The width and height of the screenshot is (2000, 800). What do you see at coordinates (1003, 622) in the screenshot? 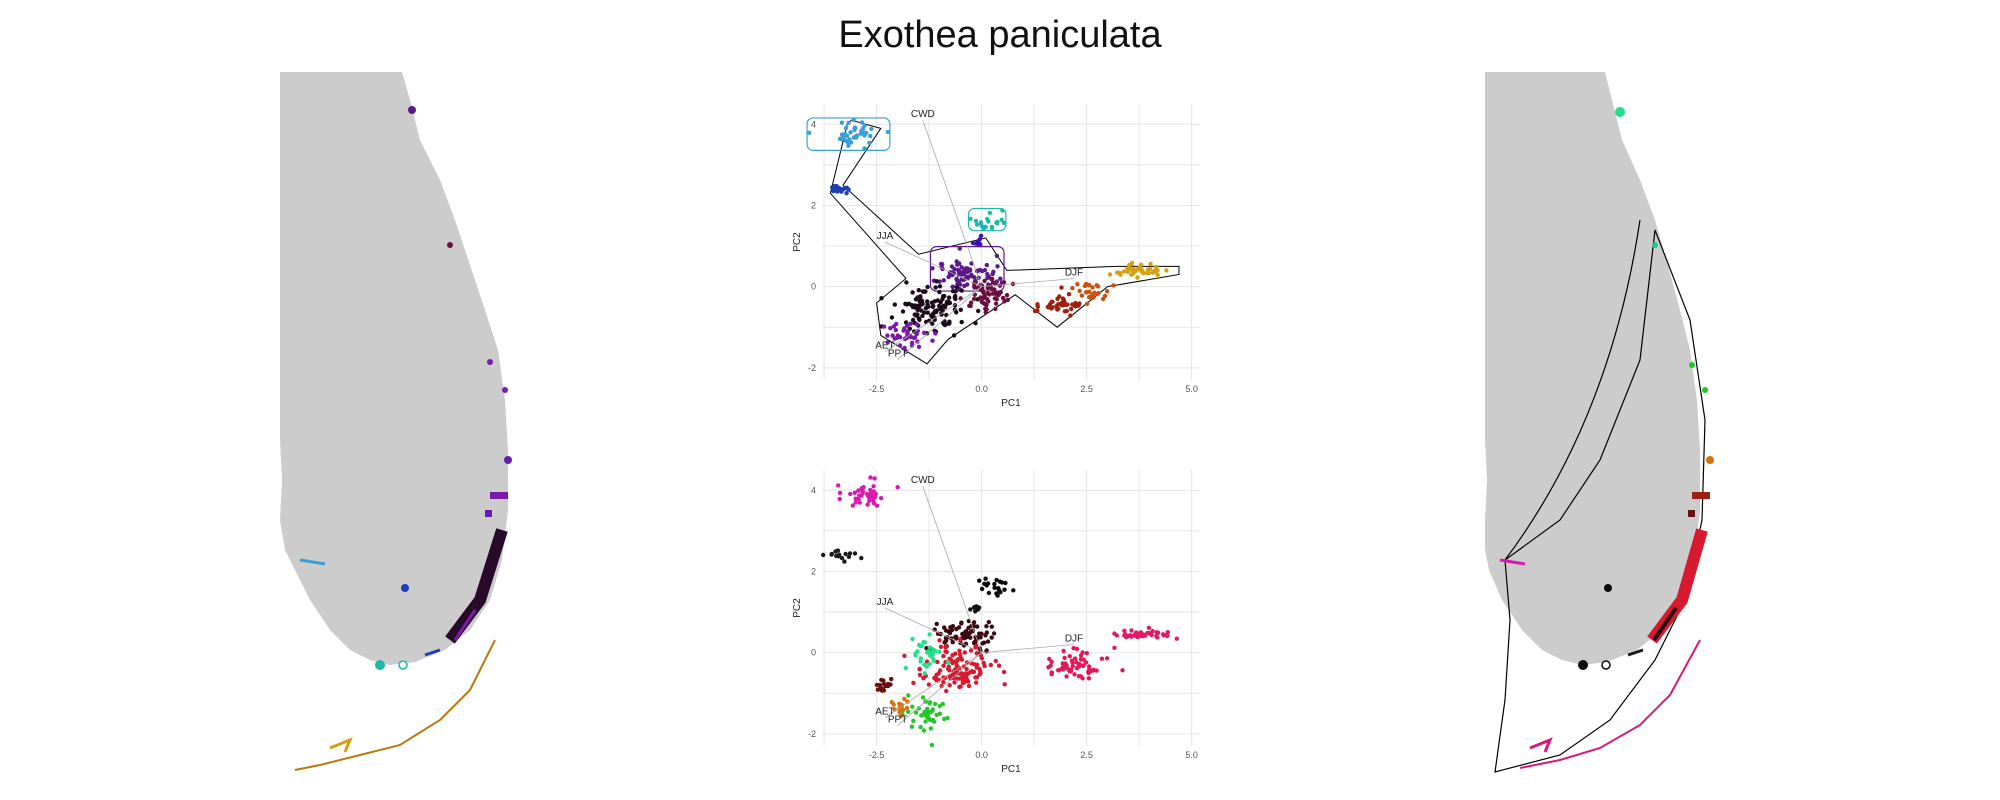
I see `tick-labels: -2.5 0.0 2.5 5.0 -2 0 2 4` at bounding box center [1003, 622].